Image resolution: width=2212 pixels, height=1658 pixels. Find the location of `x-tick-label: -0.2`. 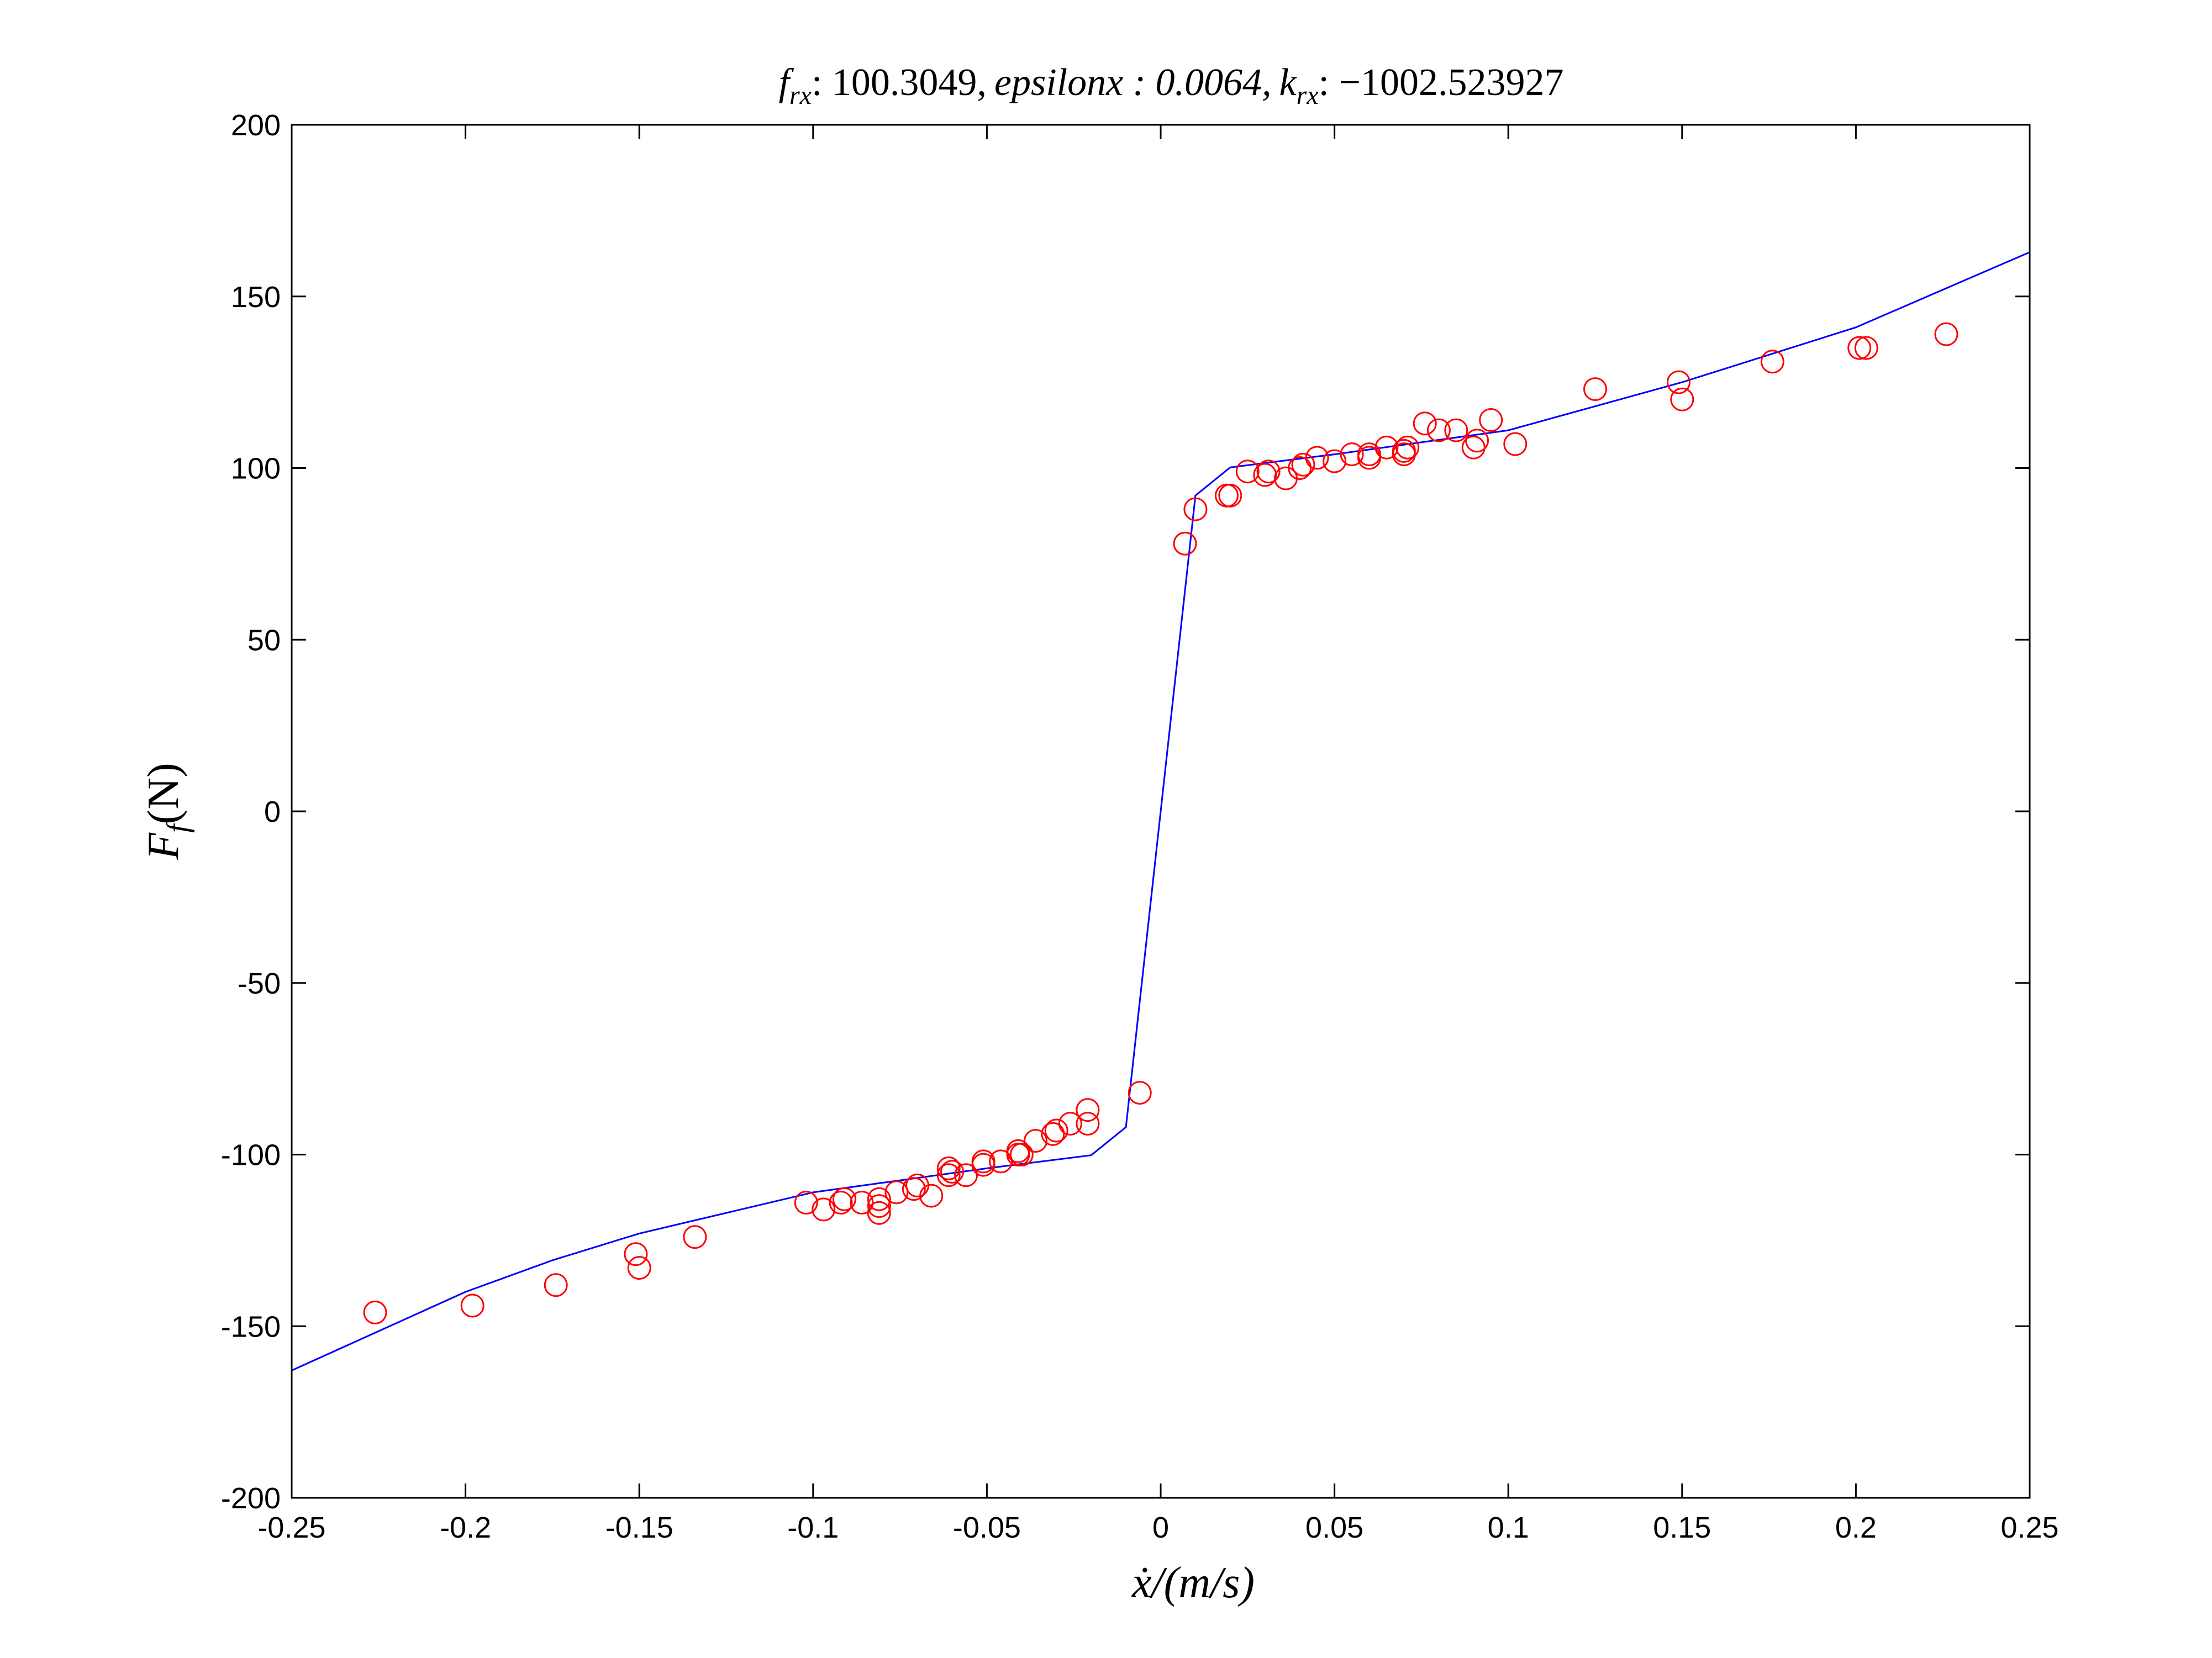

x-tick-label: -0.2 is located at coordinates (465, 1527).